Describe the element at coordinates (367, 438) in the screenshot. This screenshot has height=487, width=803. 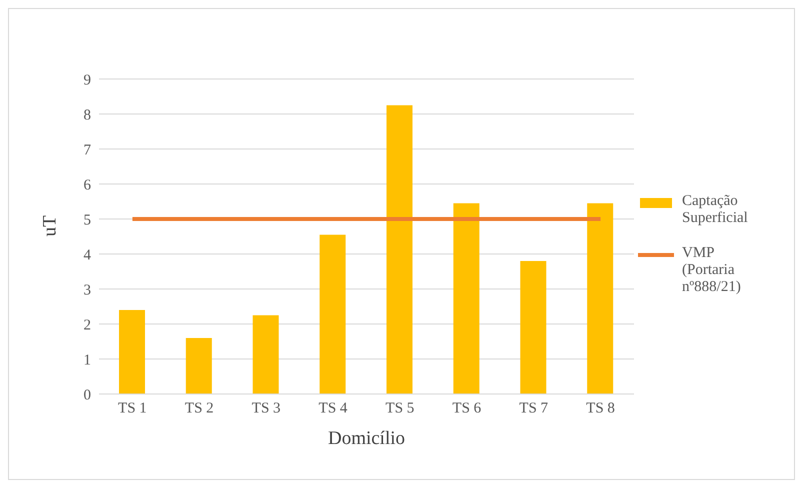
I see `x-axis-title: Domicílio` at that location.